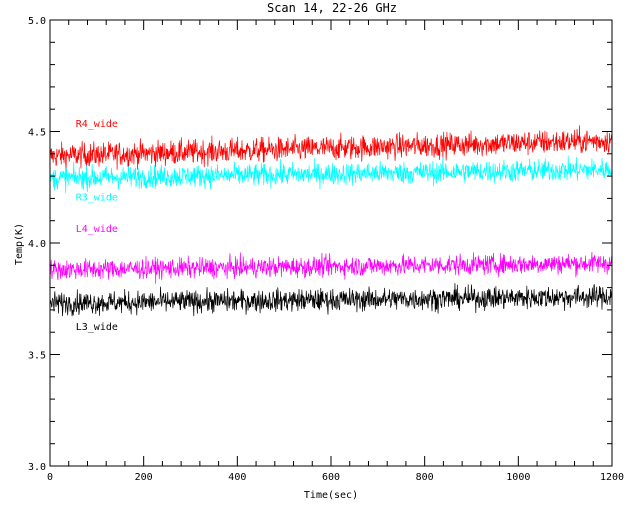  I want to click on series-line-L4_wide, so click(331, 267).